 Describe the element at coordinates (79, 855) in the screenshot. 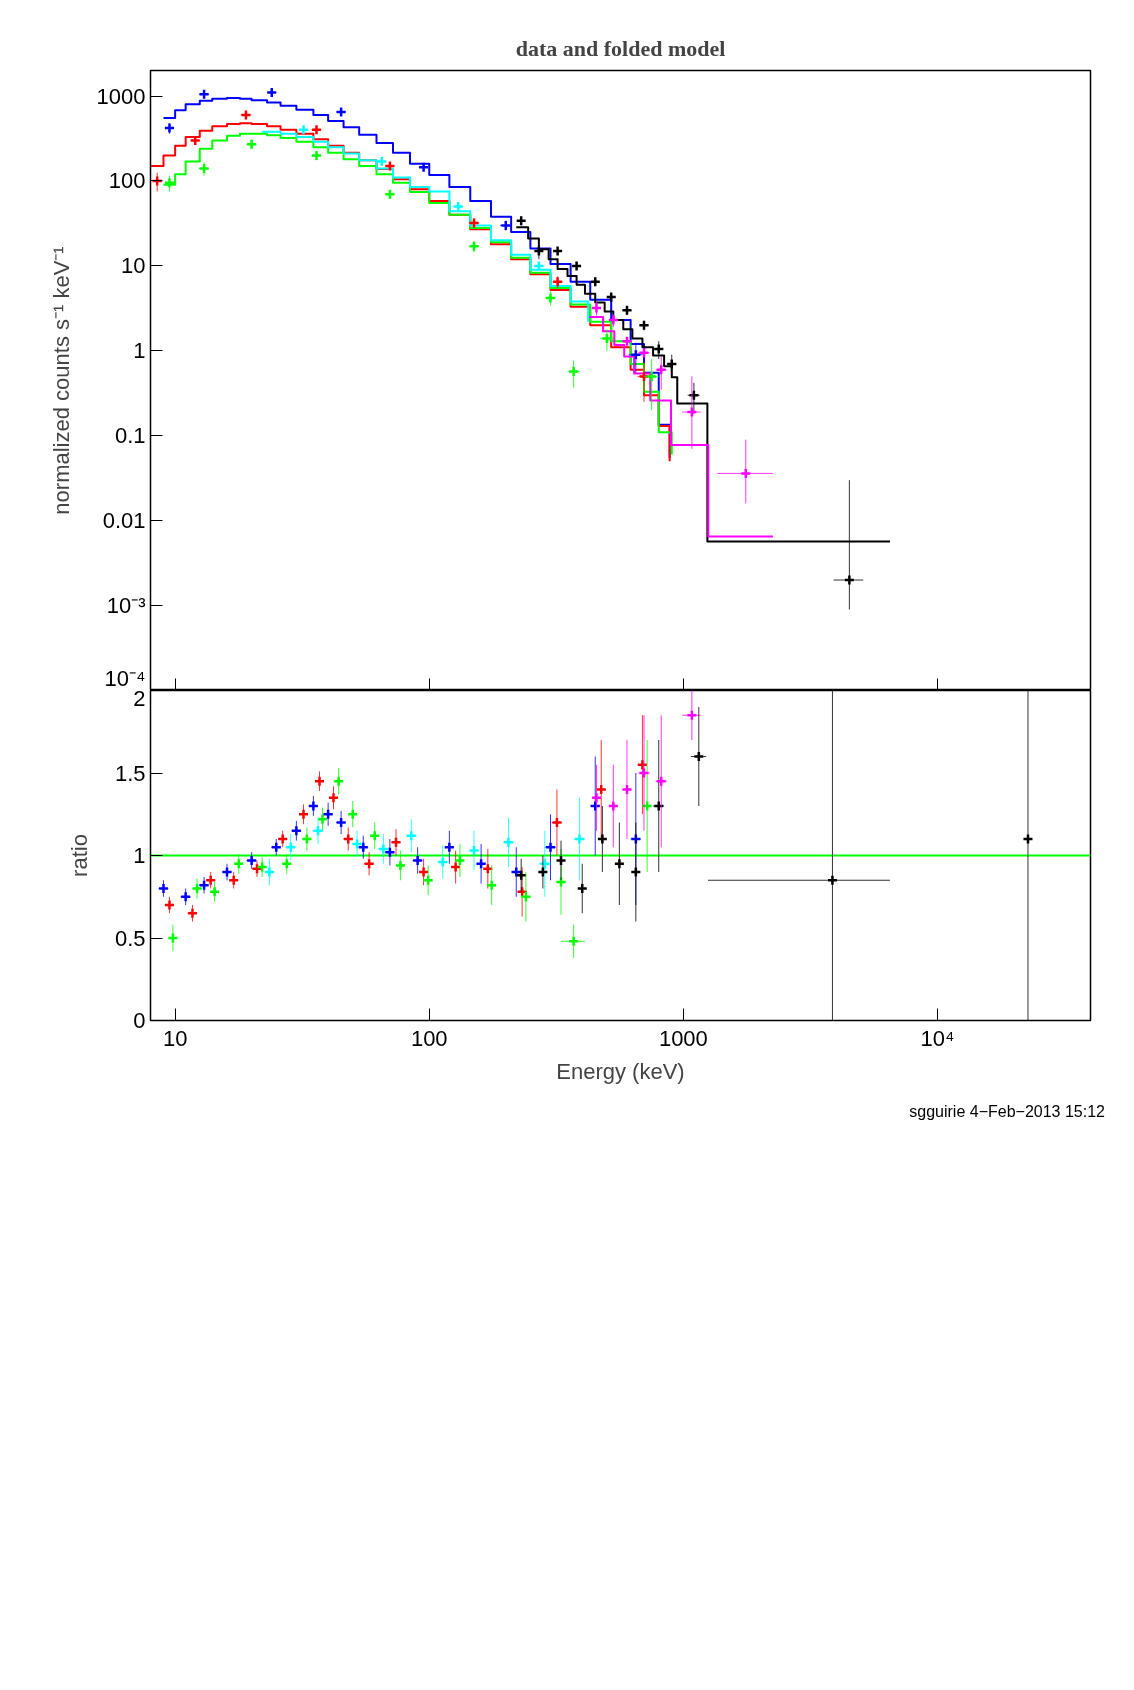

I see `y-axis-title: ratio` at that location.